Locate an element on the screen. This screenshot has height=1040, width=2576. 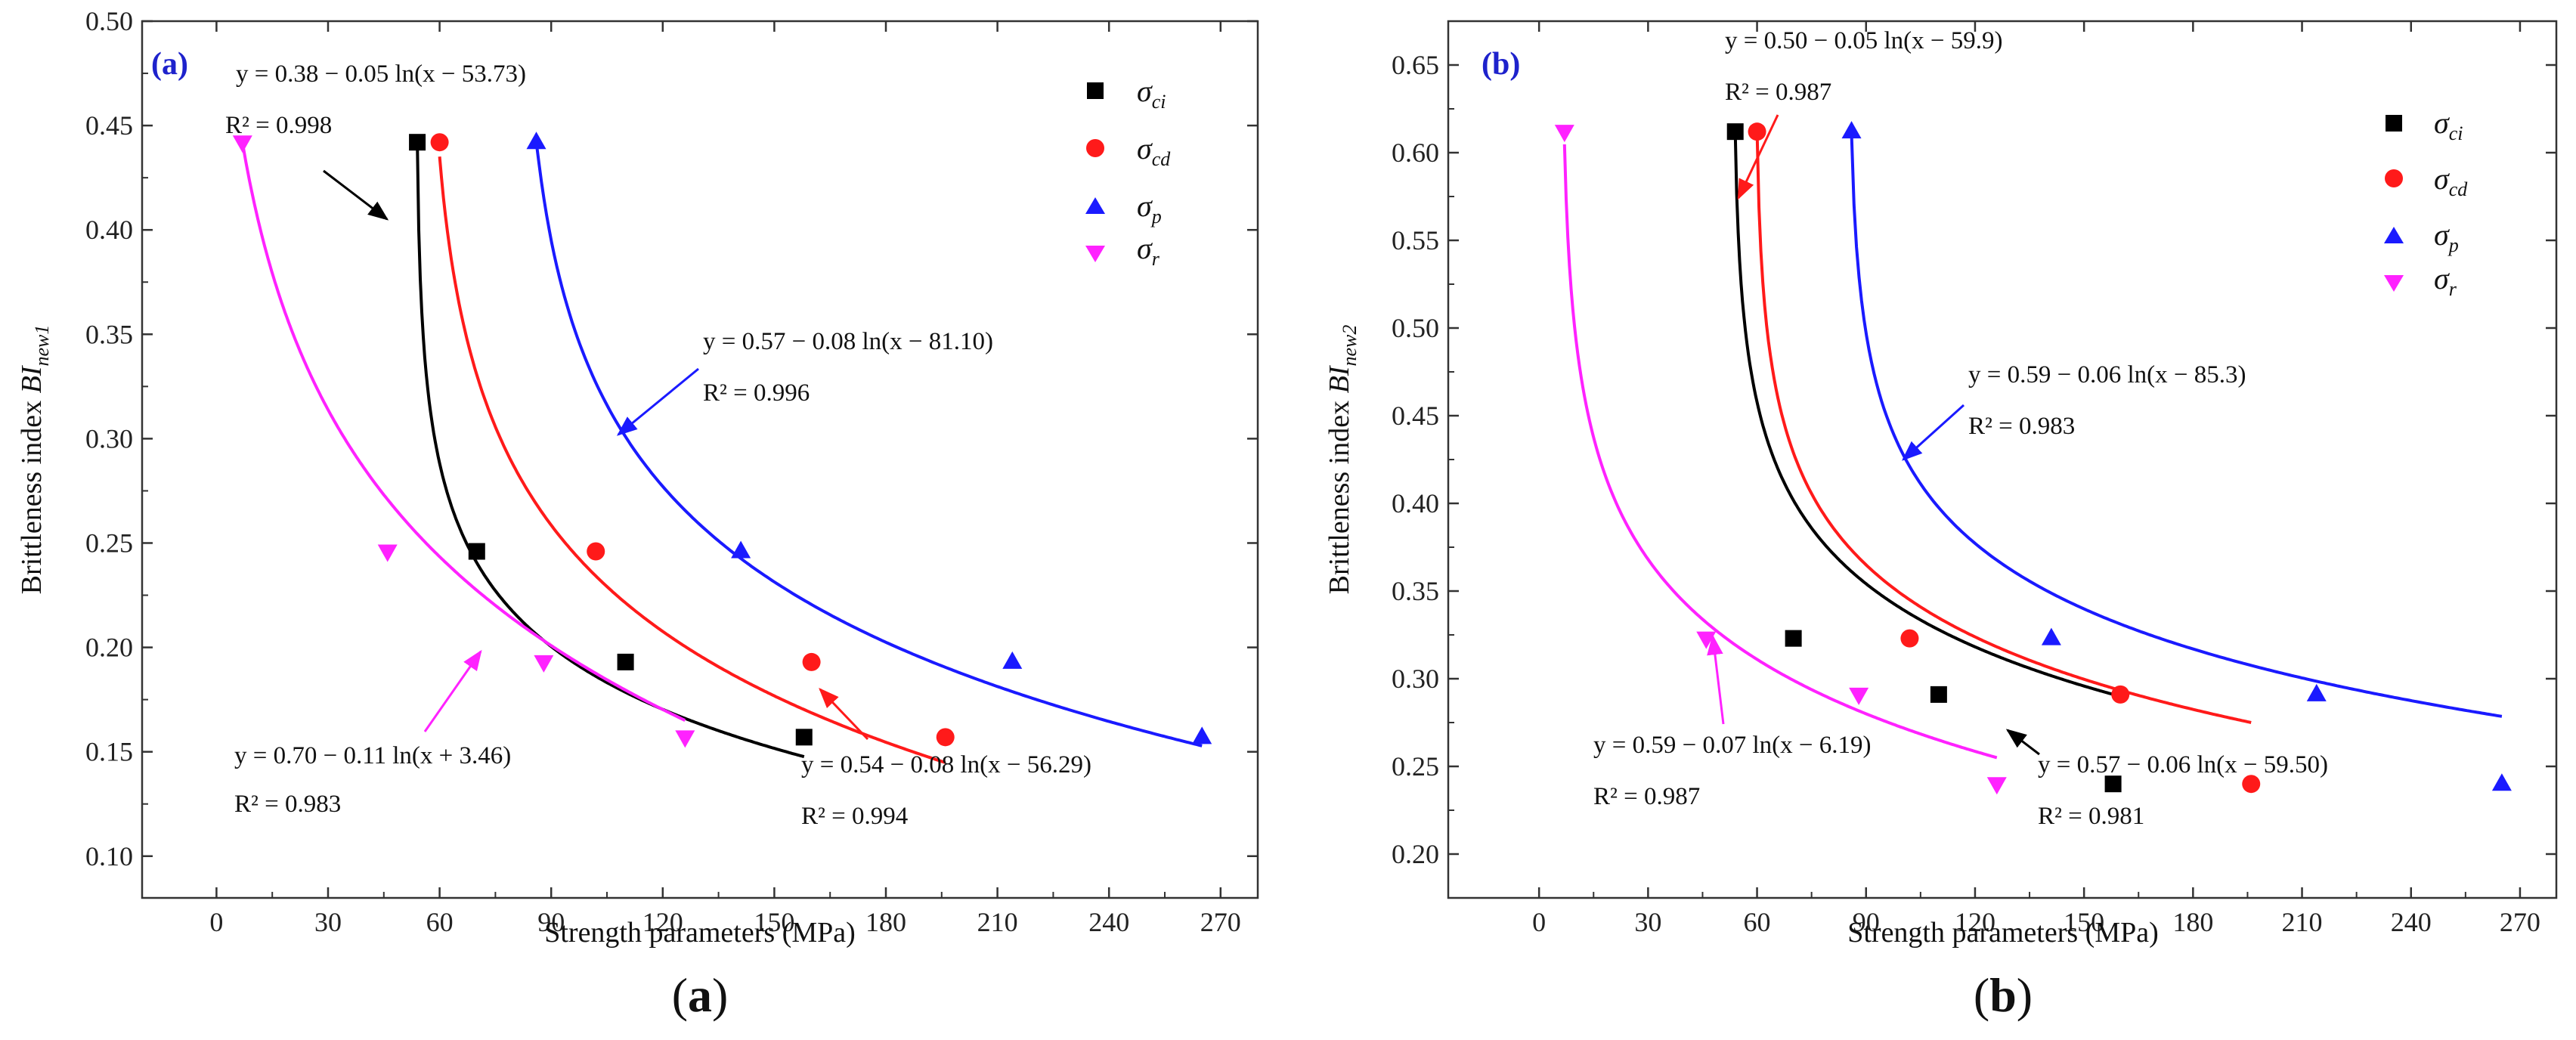
annotation-r-a: y = 0.70 − 0.11 ln(x + 3.46) R² = 0.983 is located at coordinates (372, 733).